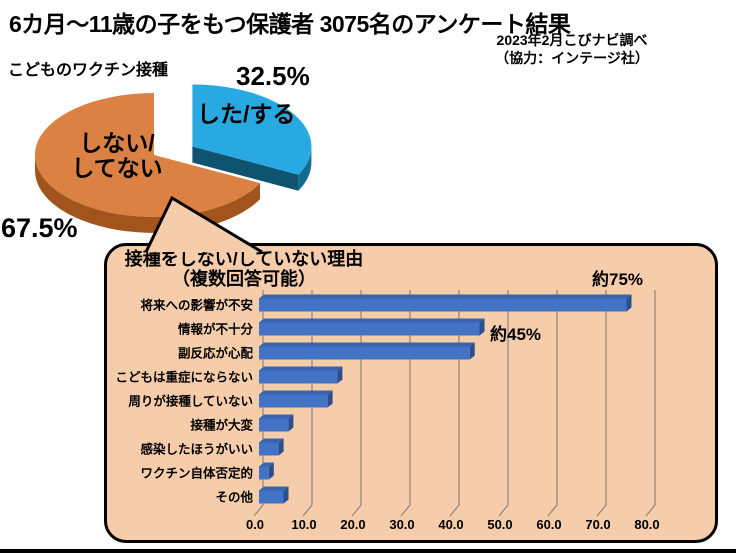  I want to click on bar-category-label: 副反応が心配, so click(216, 353).